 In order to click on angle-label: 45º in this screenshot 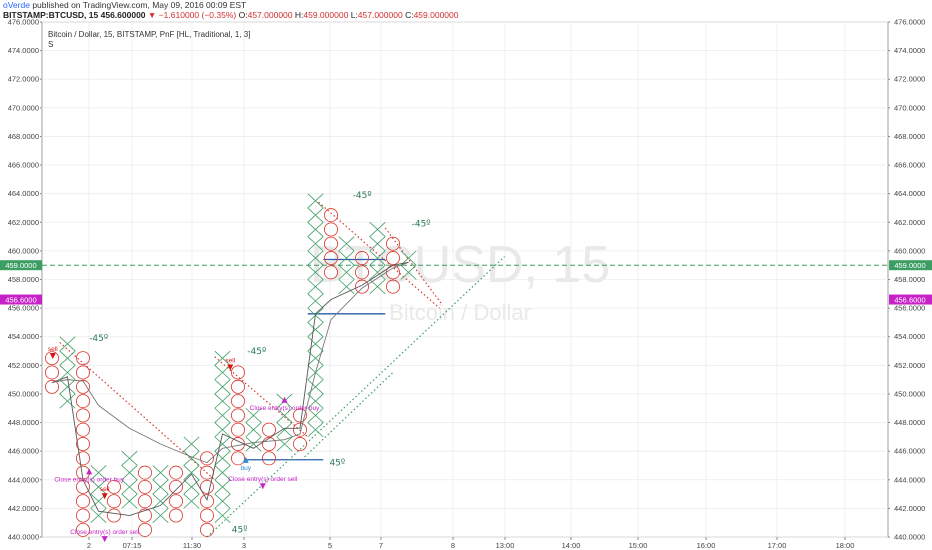, I will do `click(240, 531)`.